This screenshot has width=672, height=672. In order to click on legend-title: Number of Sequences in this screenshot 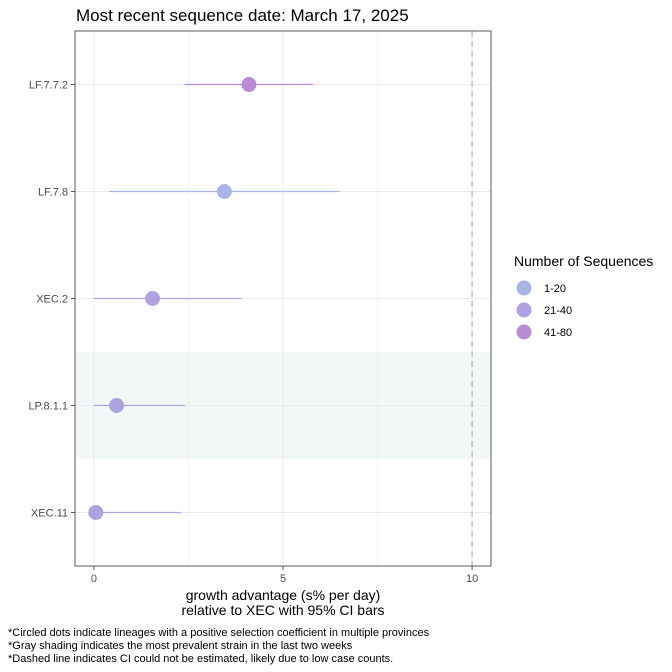, I will do `click(583, 261)`.